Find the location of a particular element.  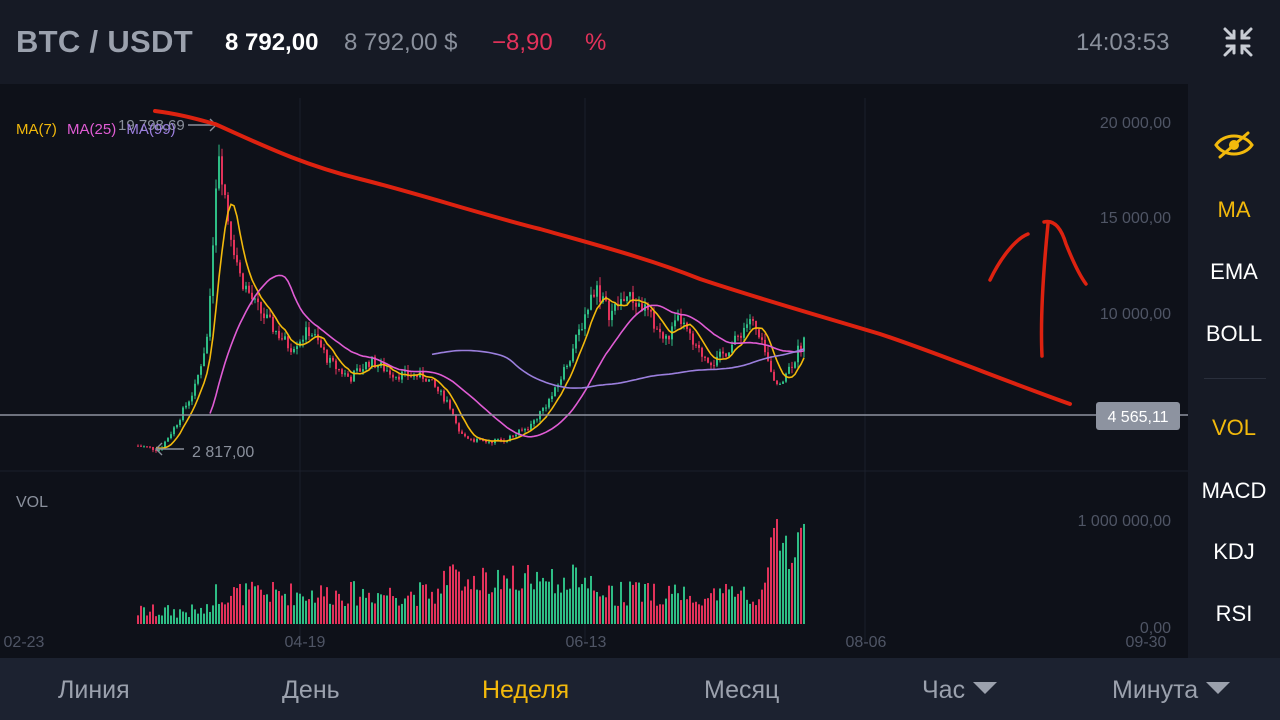

collapse-icon is located at coordinates (1238, 42).